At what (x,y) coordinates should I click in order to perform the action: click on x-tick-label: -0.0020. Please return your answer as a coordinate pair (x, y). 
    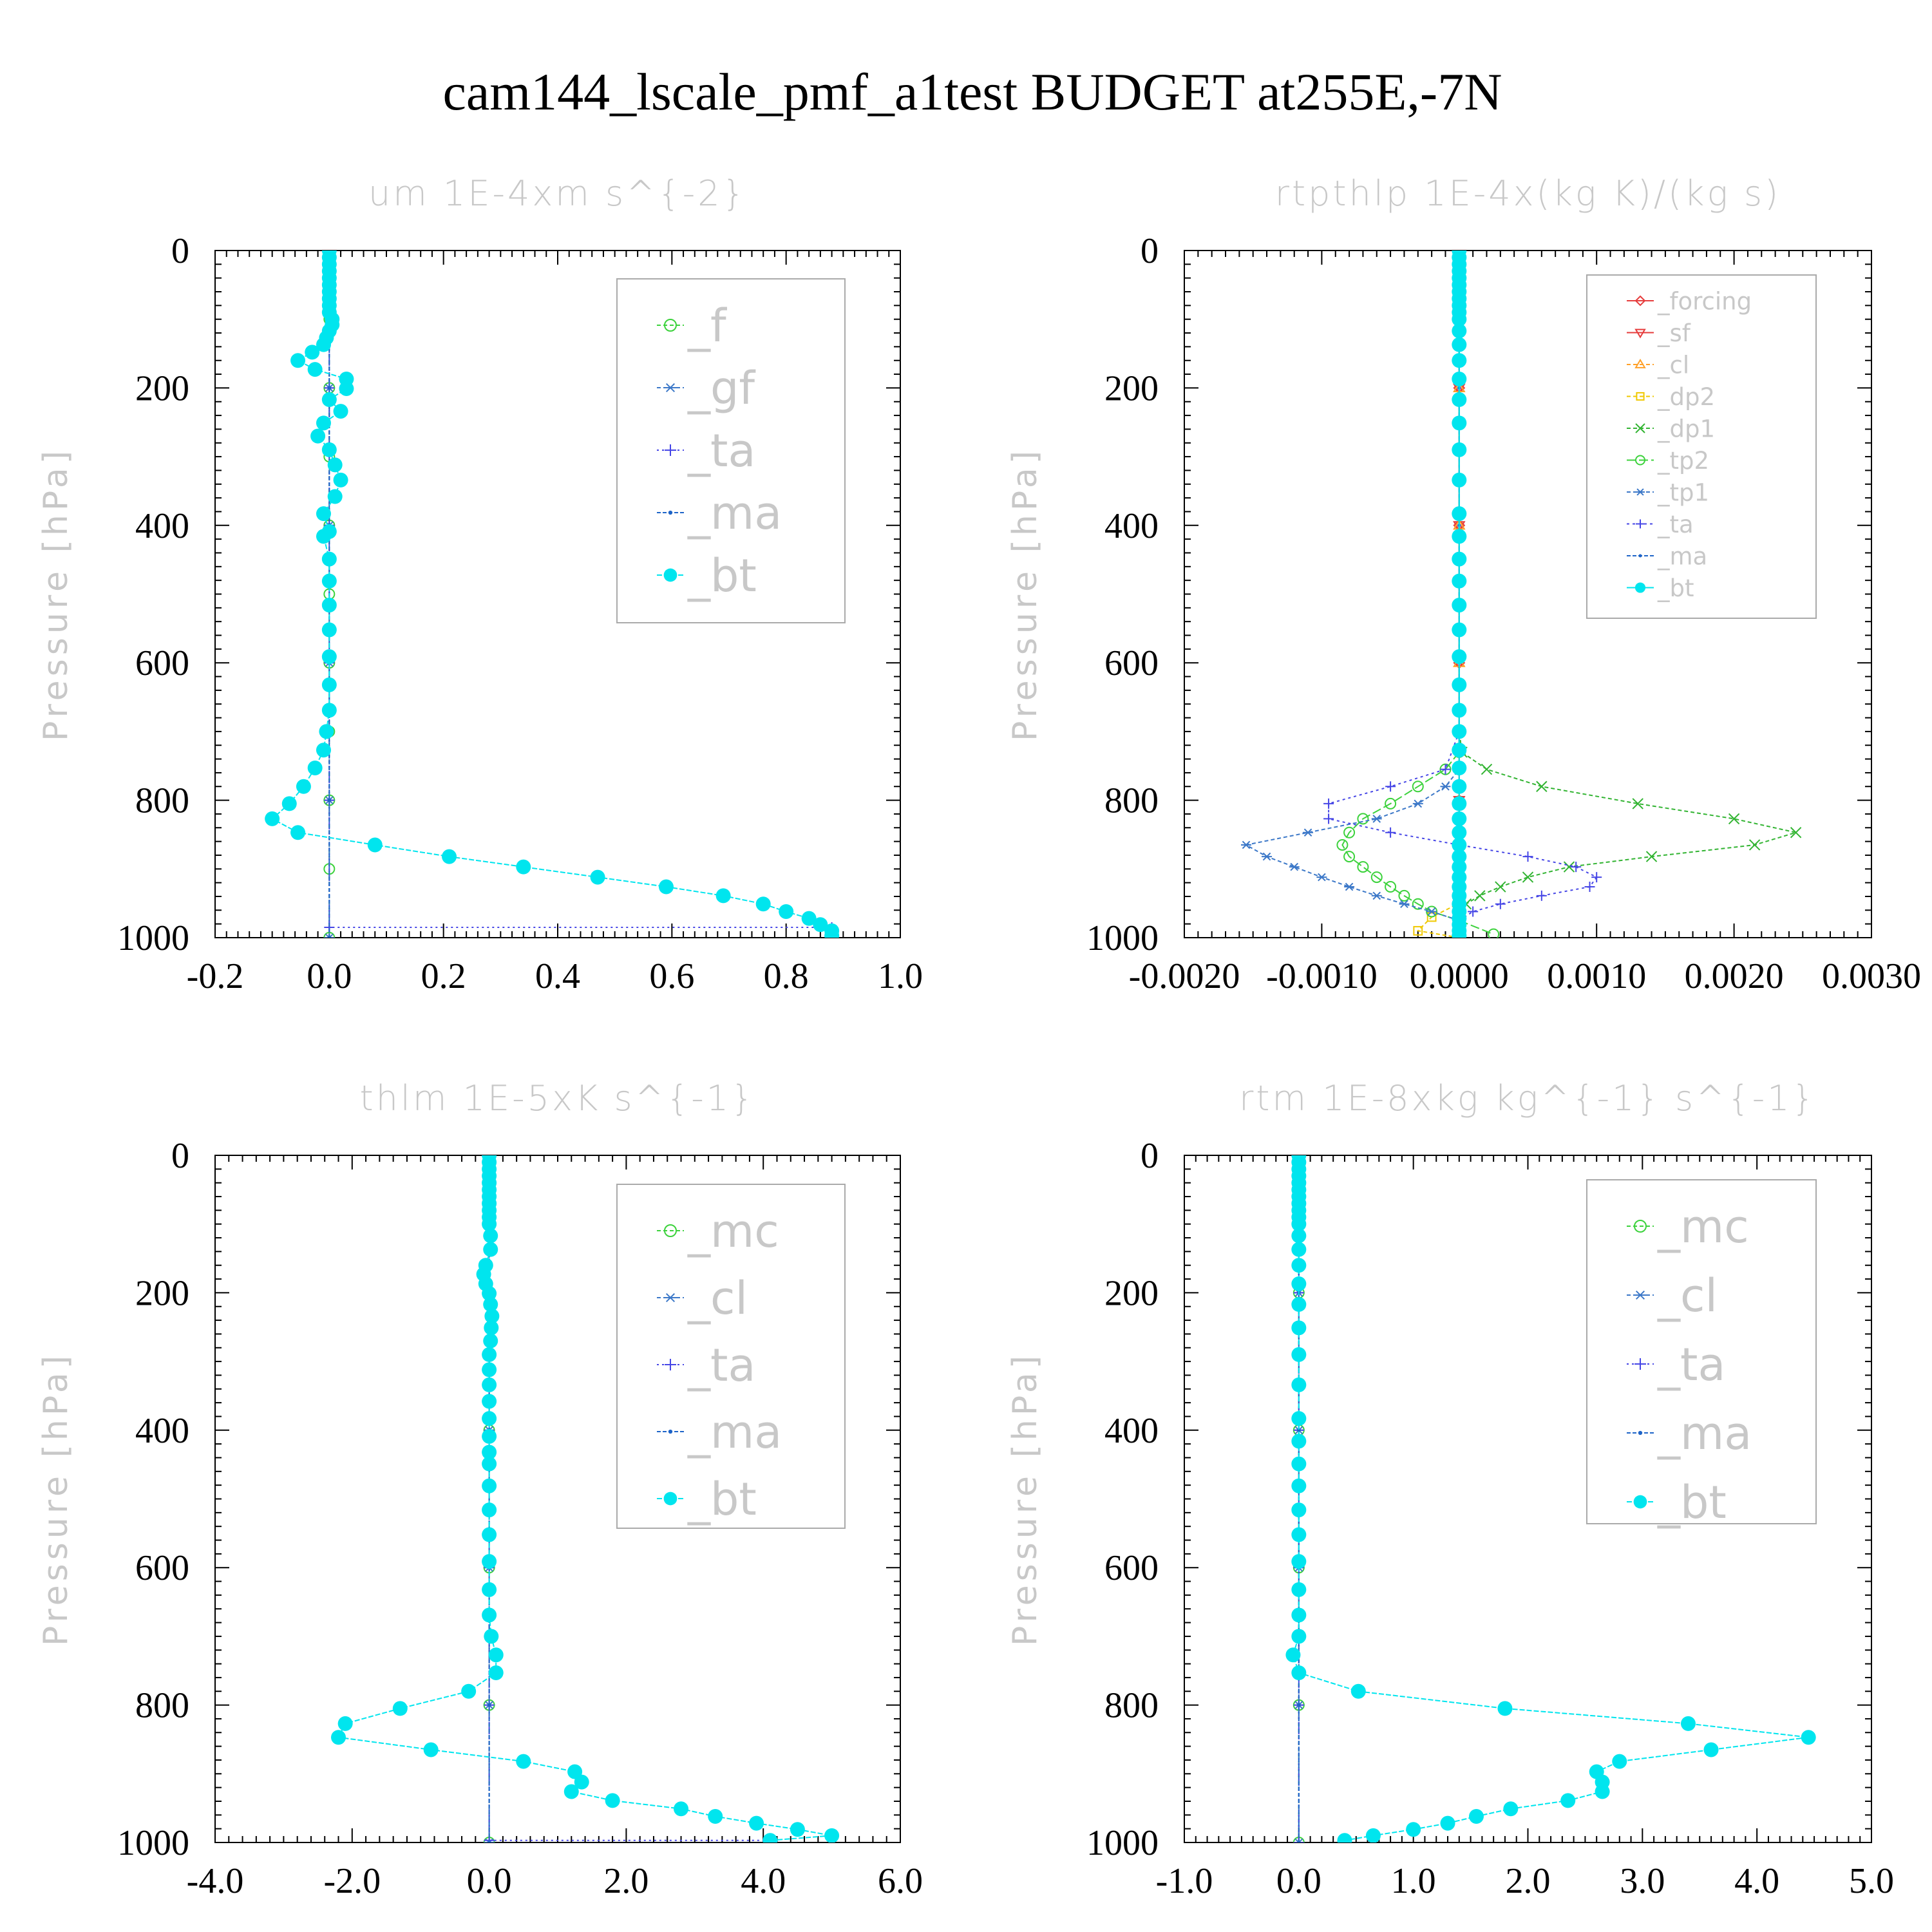
    Looking at the image, I should click on (1185, 976).